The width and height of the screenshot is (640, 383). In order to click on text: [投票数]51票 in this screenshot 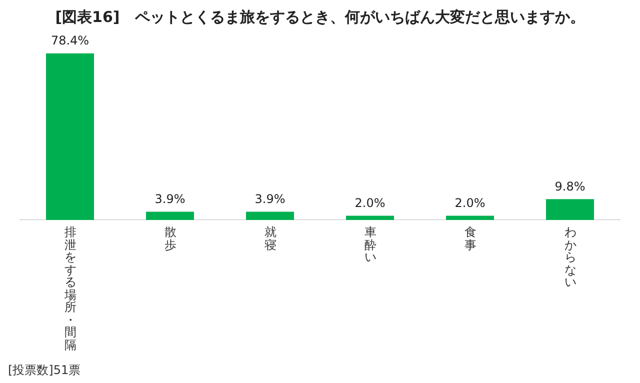, I will do `click(44, 370)`.